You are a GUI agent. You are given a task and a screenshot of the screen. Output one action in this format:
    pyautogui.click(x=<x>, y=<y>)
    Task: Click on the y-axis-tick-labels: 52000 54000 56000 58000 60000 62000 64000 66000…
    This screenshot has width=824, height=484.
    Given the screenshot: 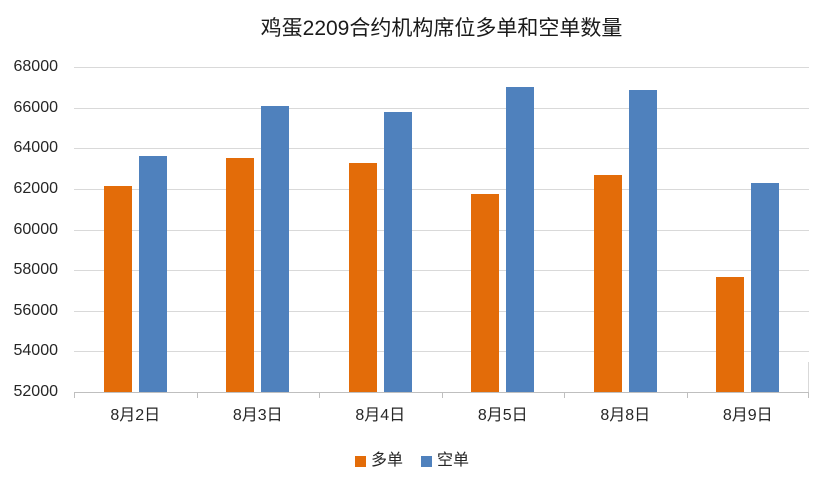 What is the action you would take?
    pyautogui.click(x=29, y=229)
    